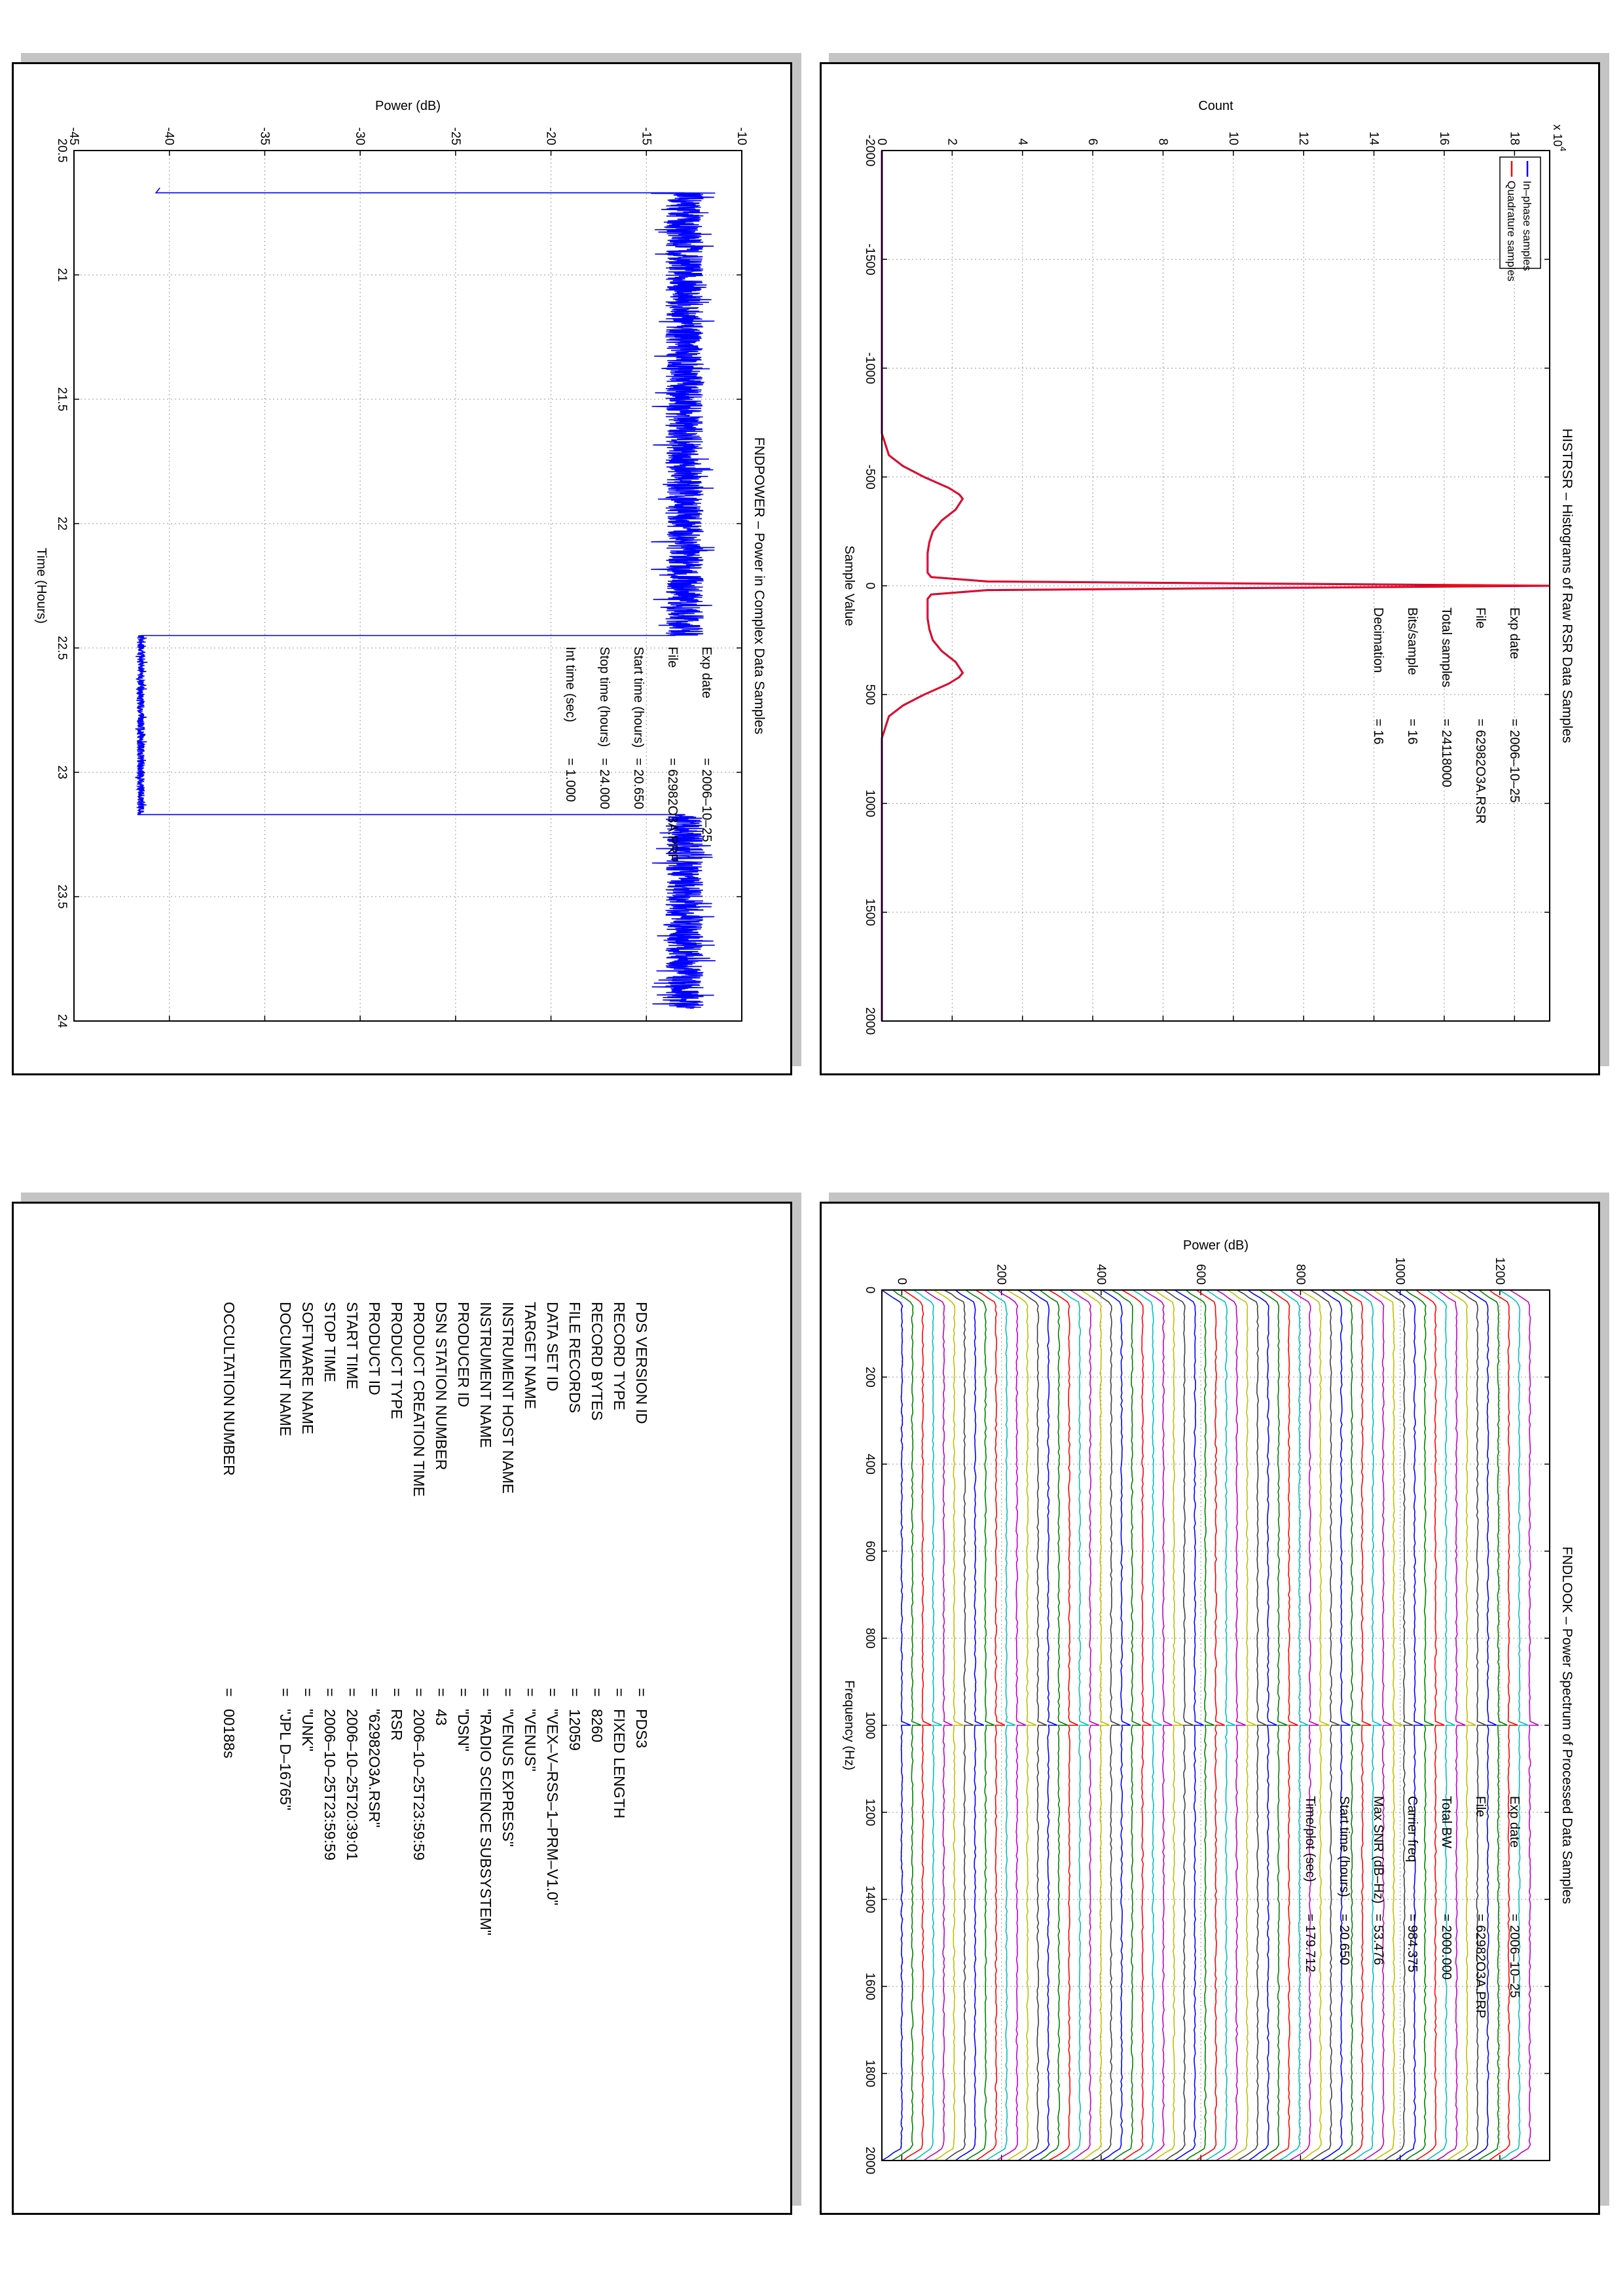  I want to click on y-tick-label: 0, so click(881, 141).